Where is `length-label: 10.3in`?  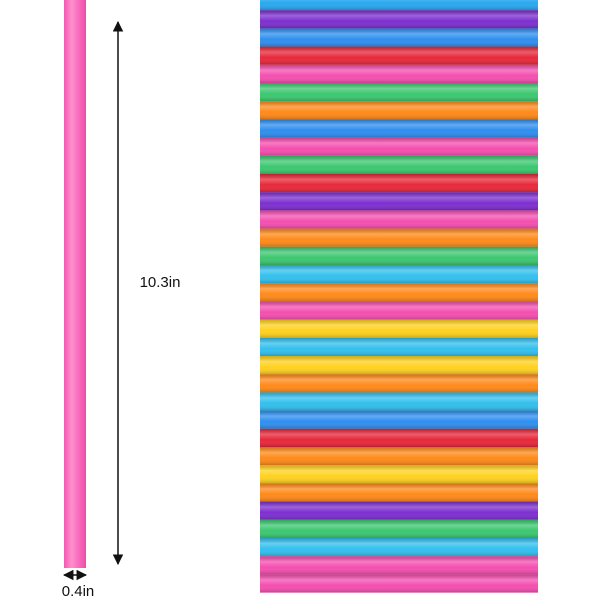 length-label: 10.3in is located at coordinates (160, 282).